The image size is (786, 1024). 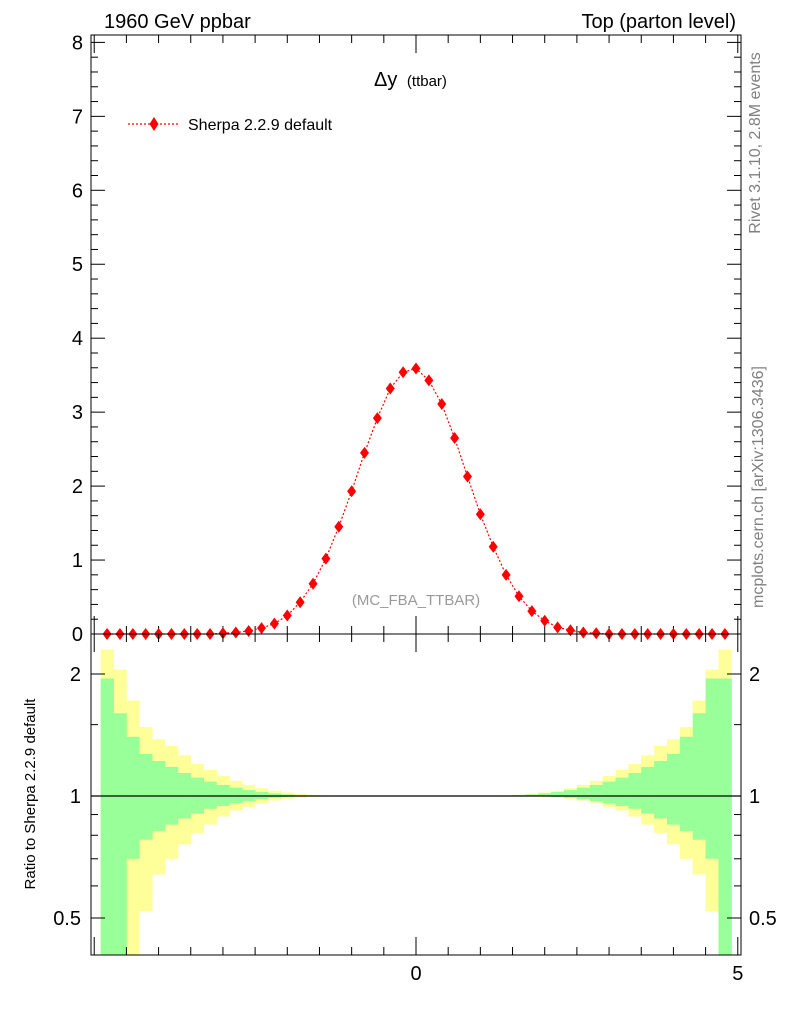 What do you see at coordinates (67, 919) in the screenshot?
I see `ratio-y-tick-label: 0.5` at bounding box center [67, 919].